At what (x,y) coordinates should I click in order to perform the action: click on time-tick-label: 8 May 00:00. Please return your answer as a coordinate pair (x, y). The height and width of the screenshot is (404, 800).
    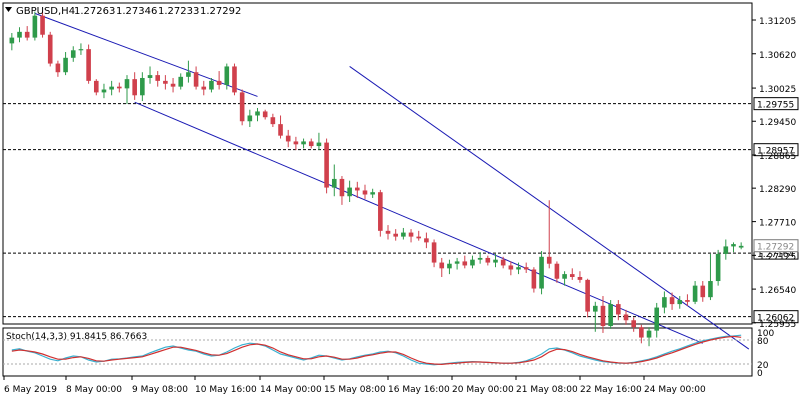
    Looking at the image, I should click on (94, 390).